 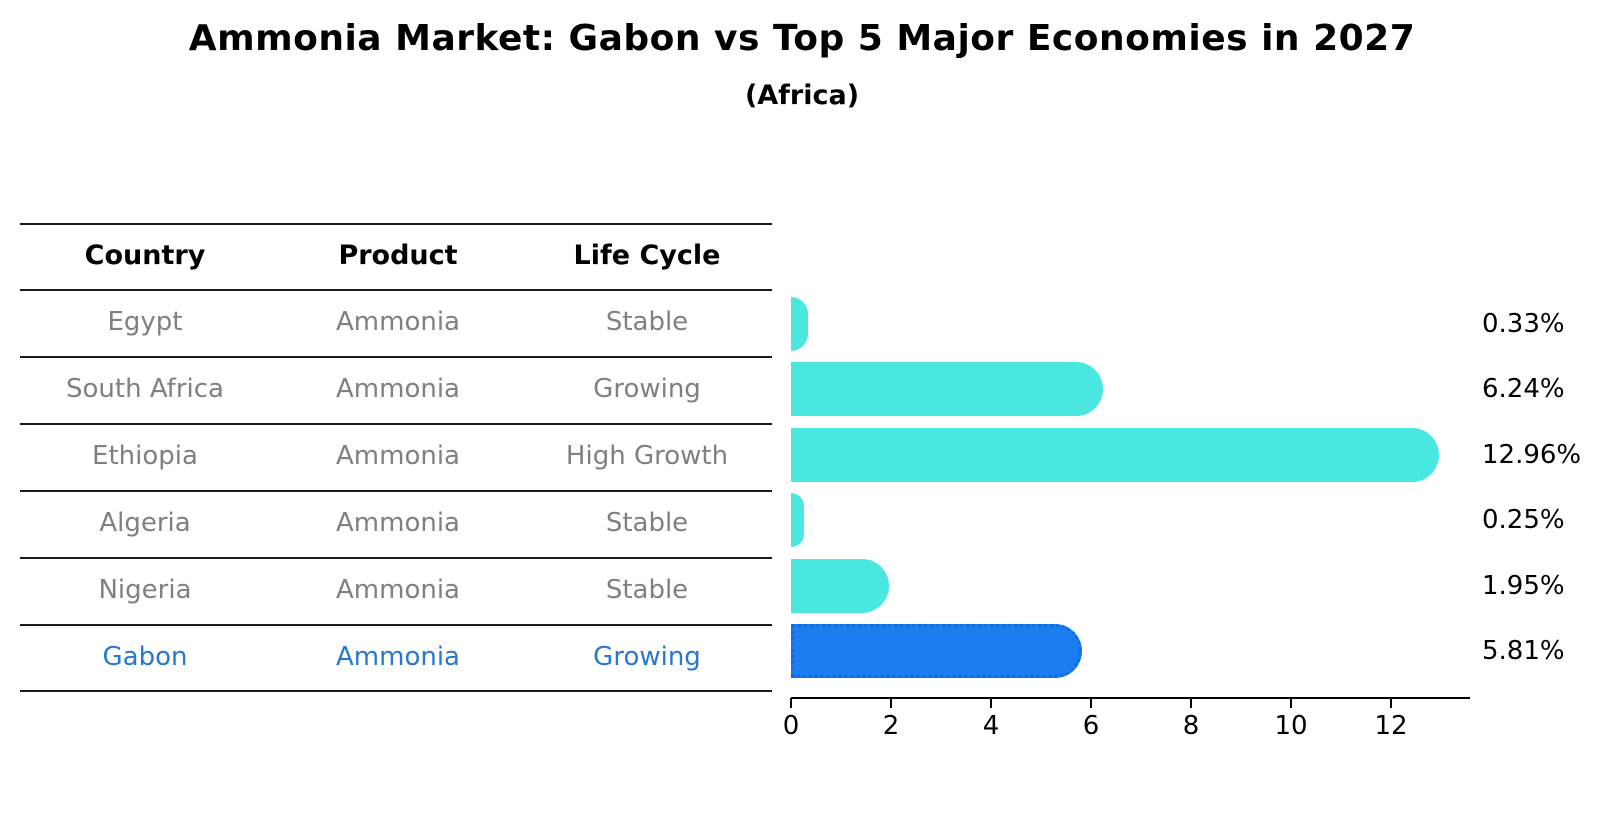 I want to click on x-tick-label: 4, so click(x=991, y=726).